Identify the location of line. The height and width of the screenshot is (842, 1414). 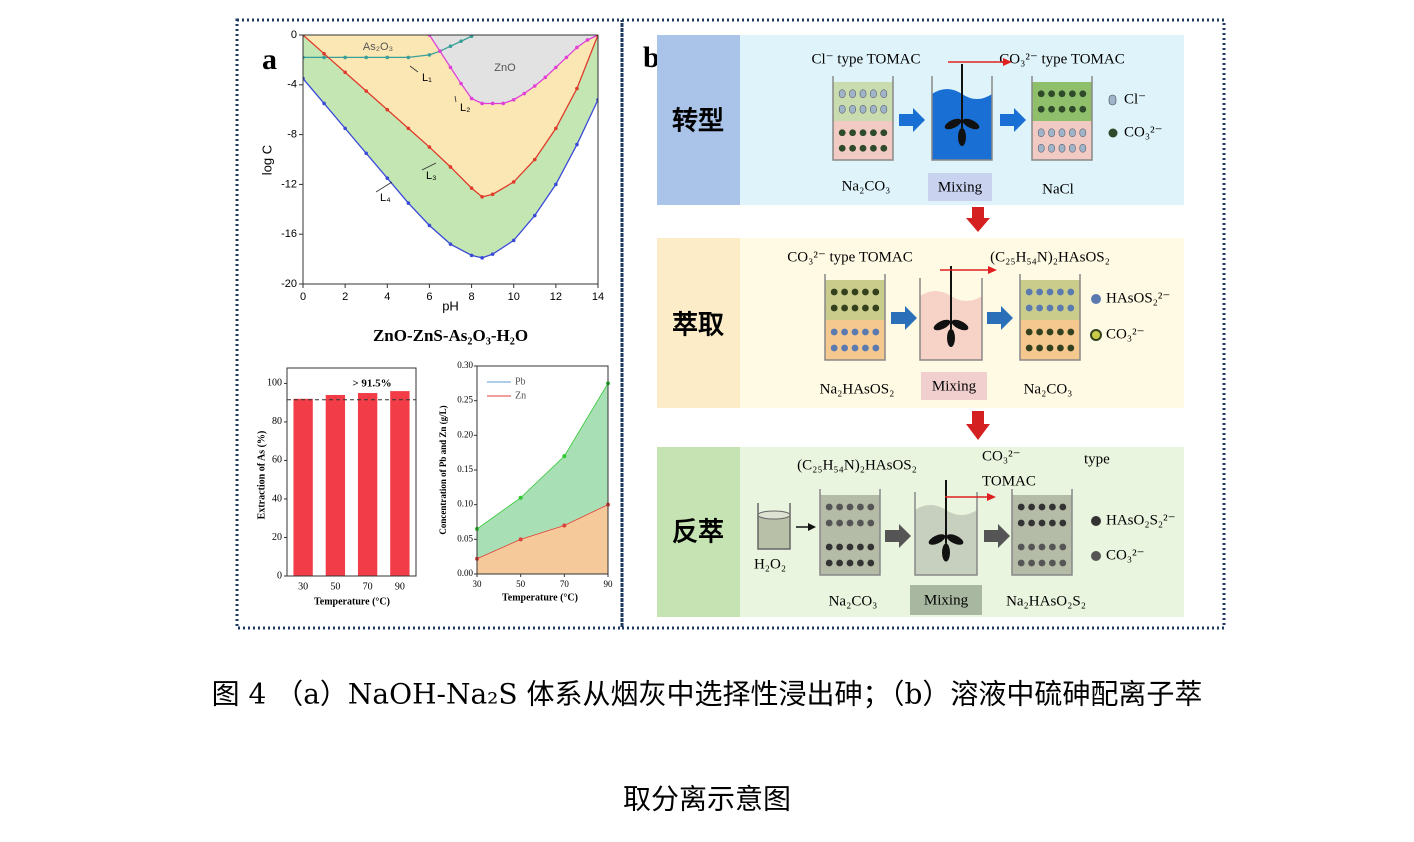
(542, 456).